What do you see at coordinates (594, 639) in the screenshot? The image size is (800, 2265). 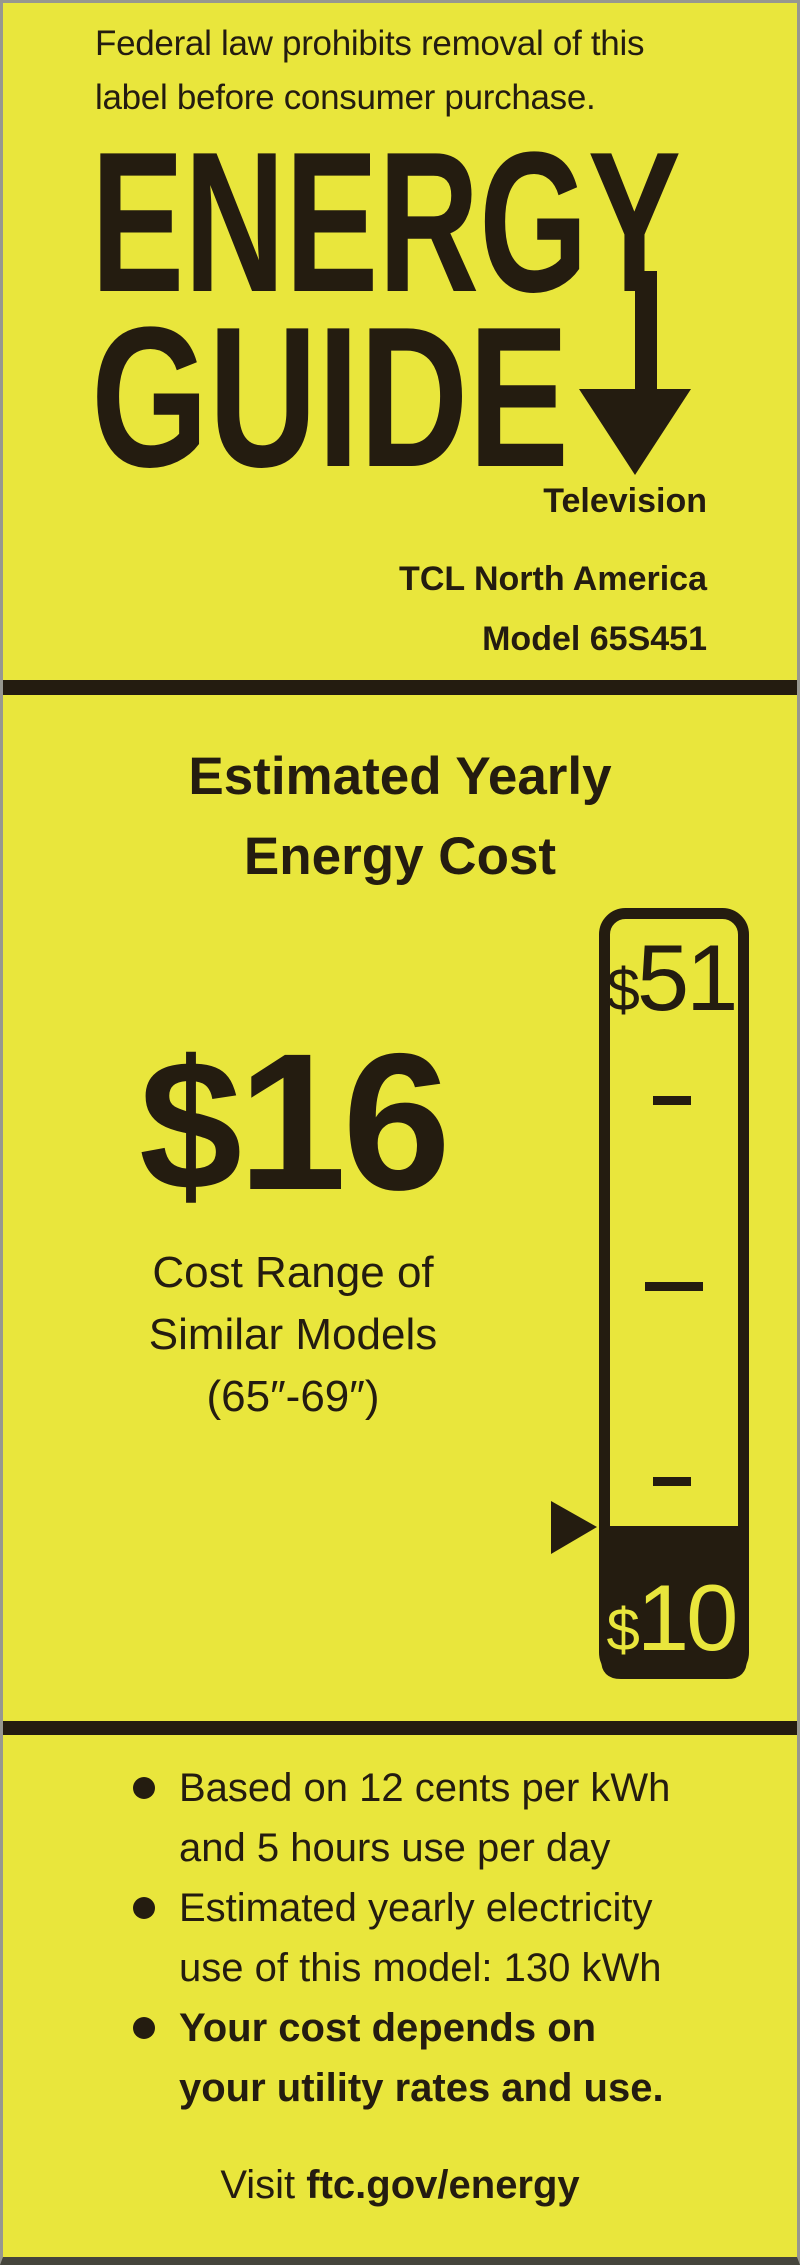 I see `model-number: Model 65S451` at bounding box center [594, 639].